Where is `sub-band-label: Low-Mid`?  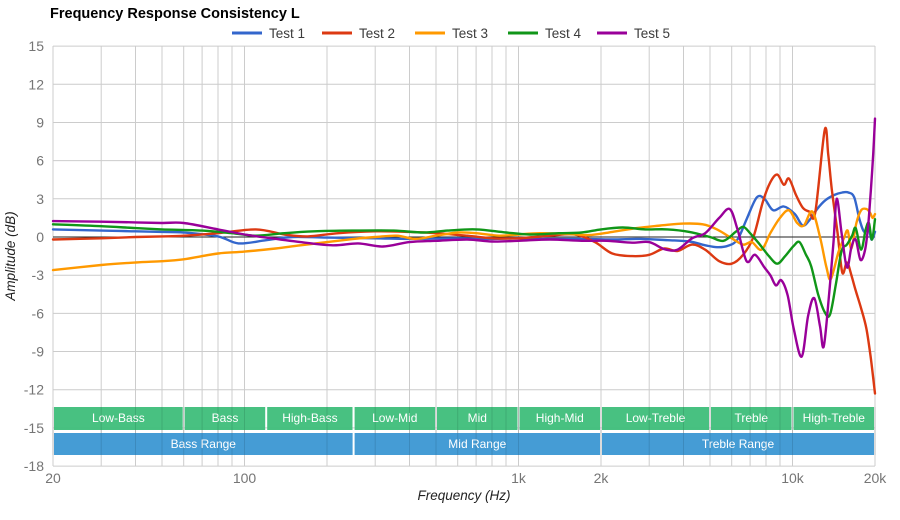
sub-band-label: Low-Mid is located at coordinates (394, 418).